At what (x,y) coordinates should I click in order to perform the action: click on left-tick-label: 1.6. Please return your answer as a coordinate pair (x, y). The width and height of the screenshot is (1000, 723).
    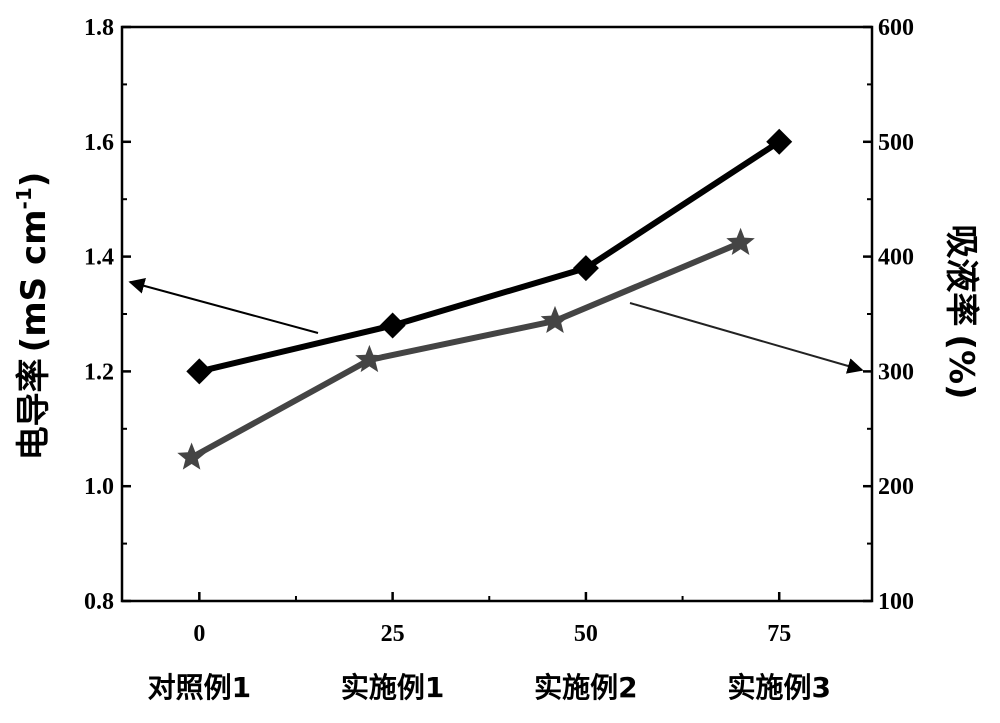
    Looking at the image, I should click on (99, 143).